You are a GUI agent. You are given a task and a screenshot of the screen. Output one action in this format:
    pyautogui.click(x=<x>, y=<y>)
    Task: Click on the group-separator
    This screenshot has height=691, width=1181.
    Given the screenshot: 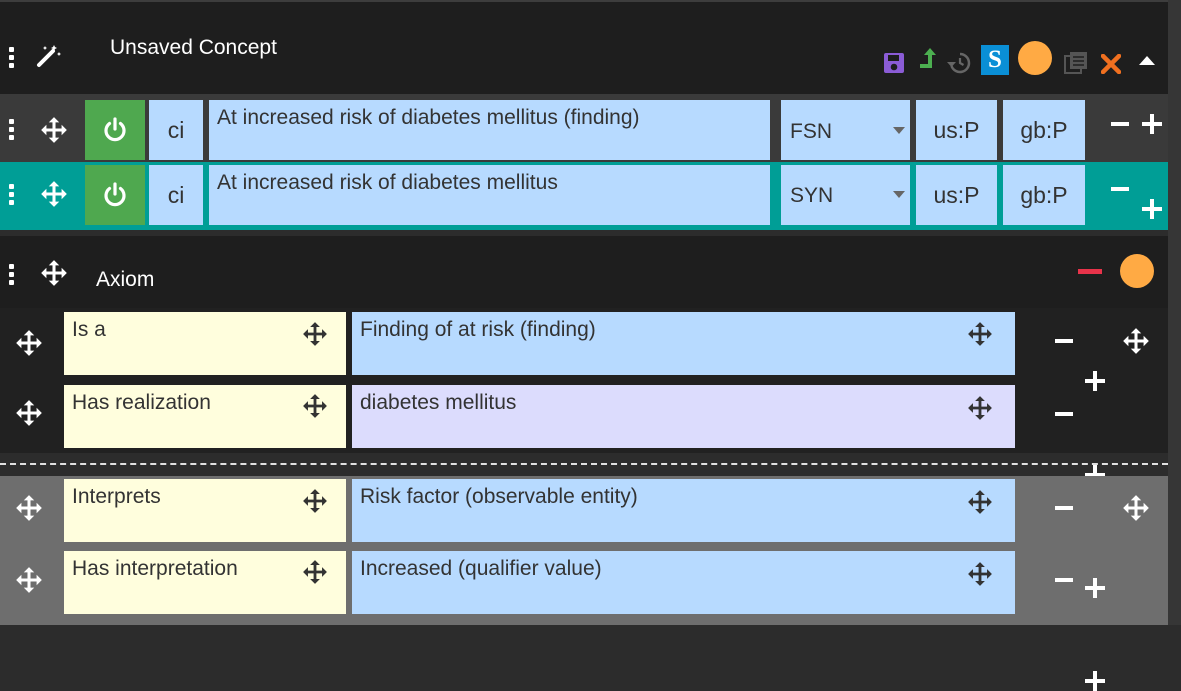 What is the action you would take?
    pyautogui.click(x=584, y=464)
    